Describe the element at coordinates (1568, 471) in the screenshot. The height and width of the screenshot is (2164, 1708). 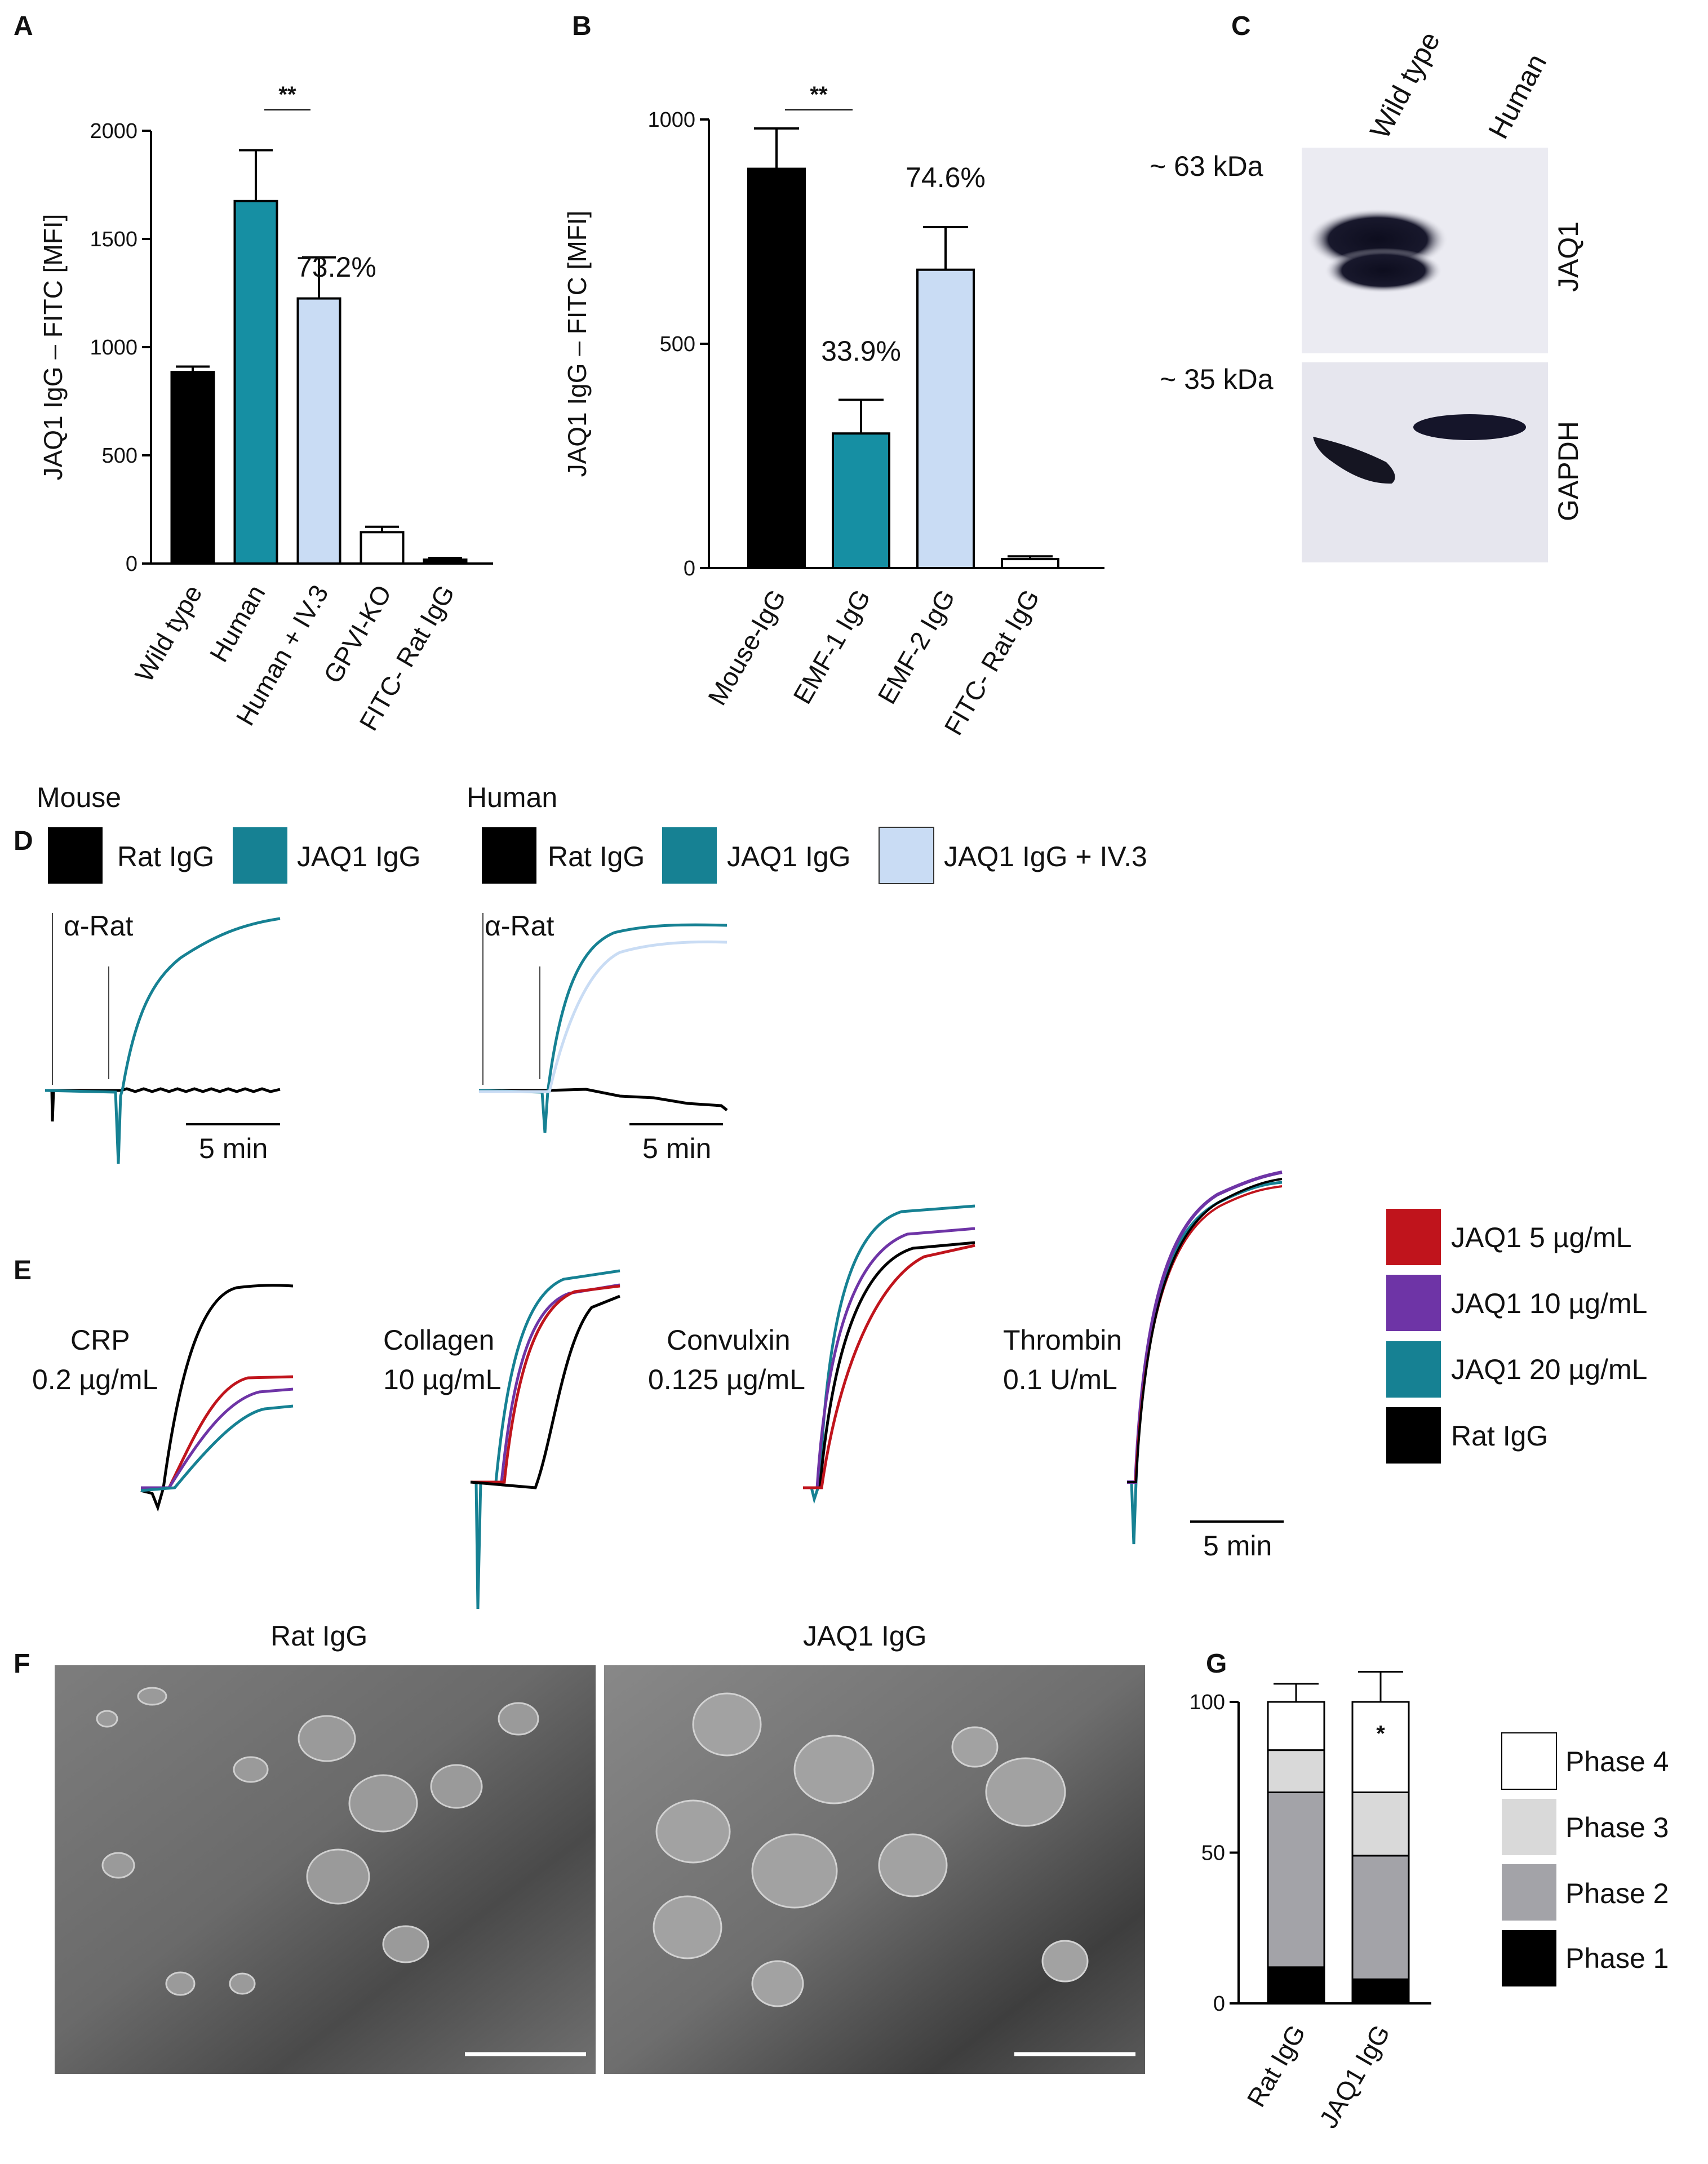
I see `protein-label-gapdh: GAPDH` at that location.